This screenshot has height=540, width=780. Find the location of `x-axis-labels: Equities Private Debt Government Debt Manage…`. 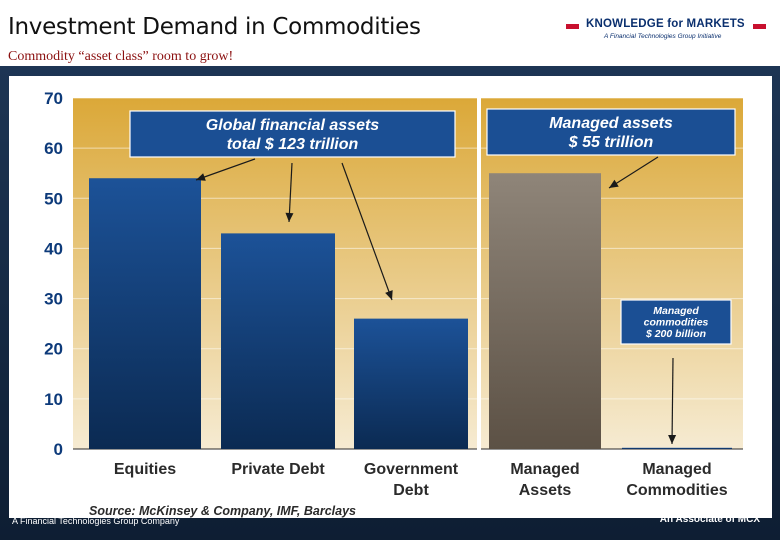

x-axis-labels: Equities Private Debt Government Debt Manage… is located at coordinates (421, 480).